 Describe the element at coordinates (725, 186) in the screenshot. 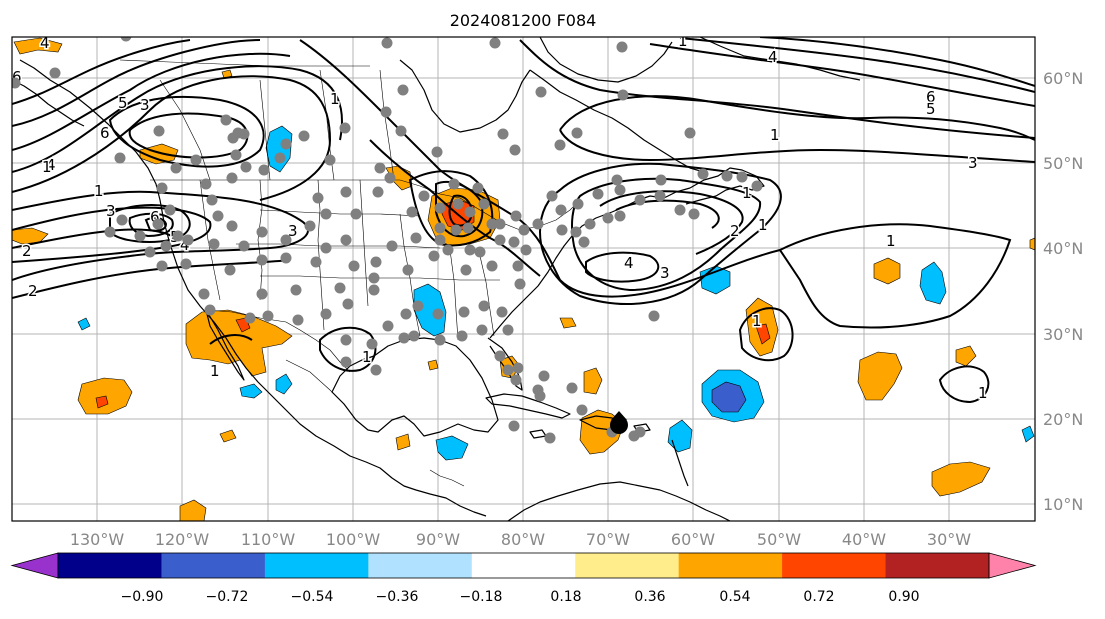

I see `canada-east-coast` at that location.